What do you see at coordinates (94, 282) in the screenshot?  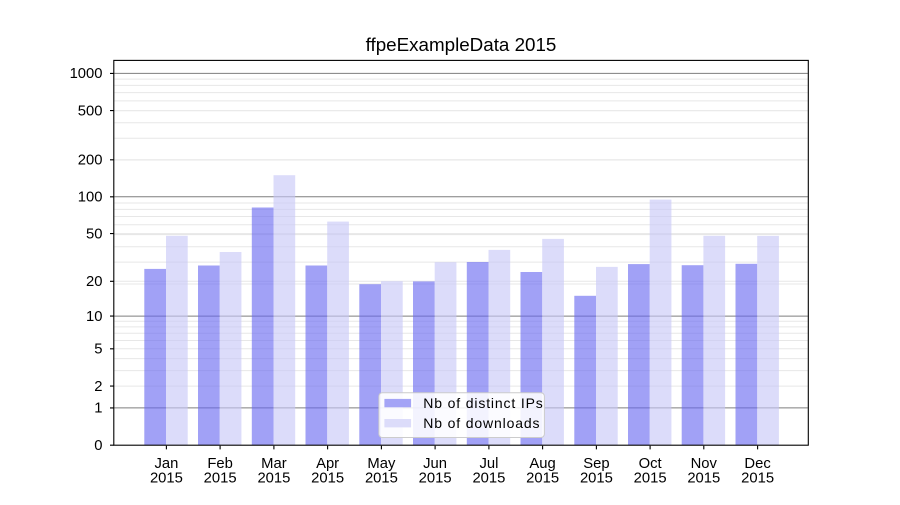 I see `svg-text: 20` at bounding box center [94, 282].